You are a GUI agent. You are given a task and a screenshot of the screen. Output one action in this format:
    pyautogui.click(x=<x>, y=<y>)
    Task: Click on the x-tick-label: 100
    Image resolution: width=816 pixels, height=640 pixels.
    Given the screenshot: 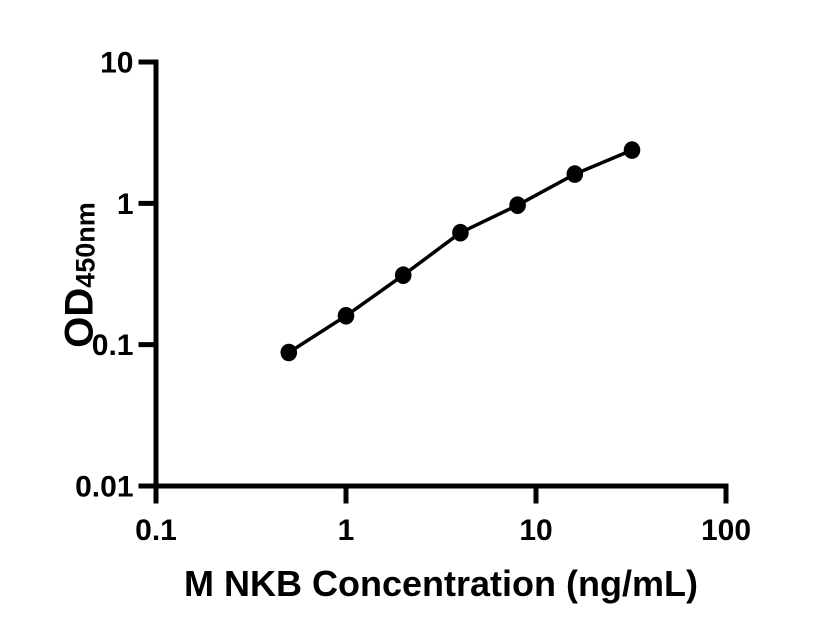 What is the action you would take?
    pyautogui.click(x=726, y=530)
    